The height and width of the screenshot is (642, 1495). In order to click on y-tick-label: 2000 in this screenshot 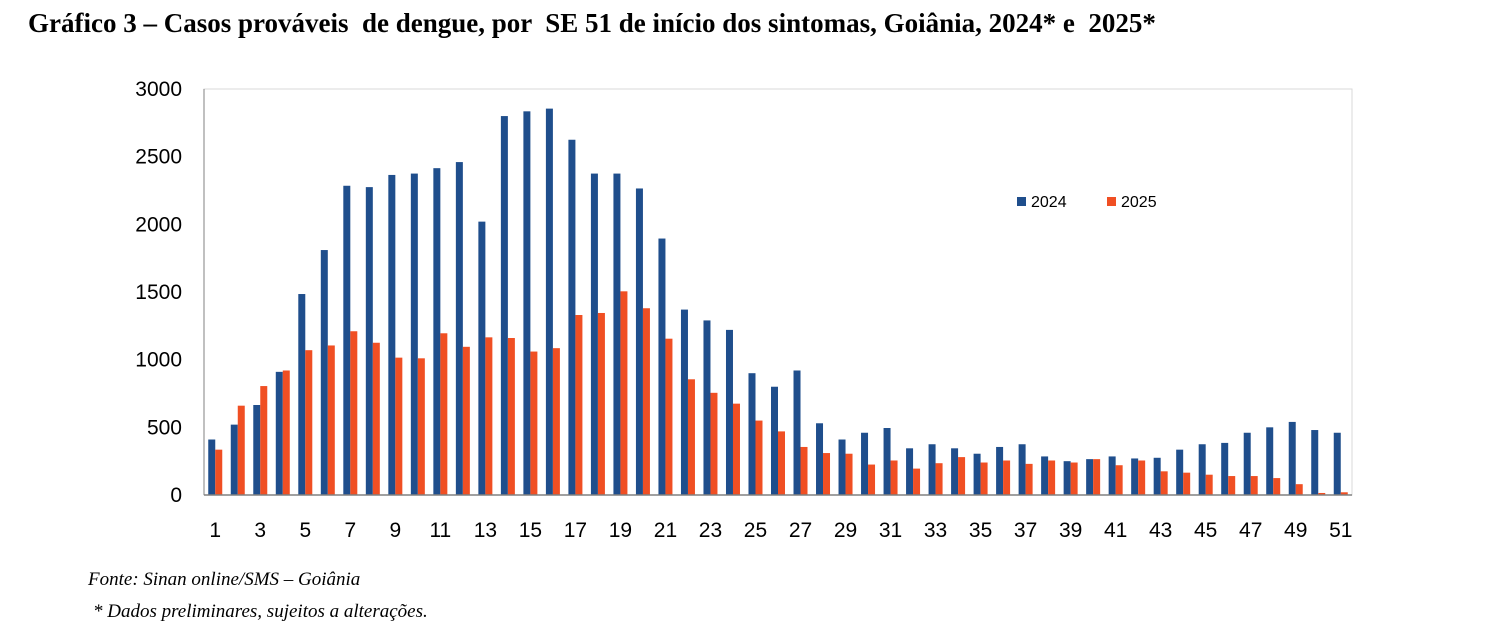, I will do `click(158, 224)`.